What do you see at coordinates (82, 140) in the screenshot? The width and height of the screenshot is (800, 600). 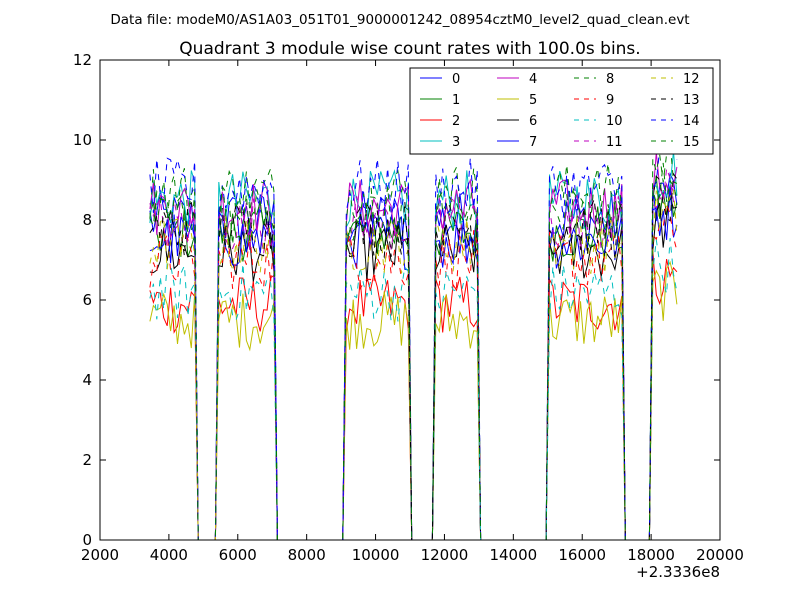 I see `y-tick-label: 10` at bounding box center [82, 140].